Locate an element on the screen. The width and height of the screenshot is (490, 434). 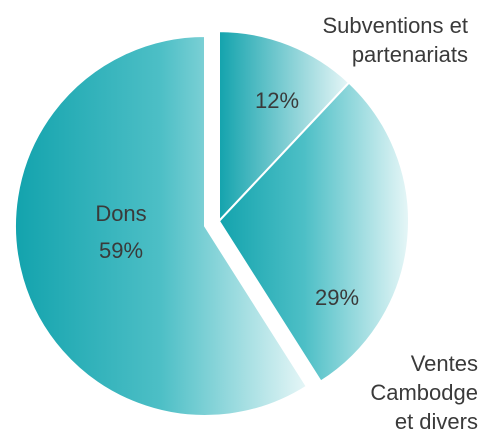
outer-label-ventes-line3: et divers is located at coordinates (436, 421).